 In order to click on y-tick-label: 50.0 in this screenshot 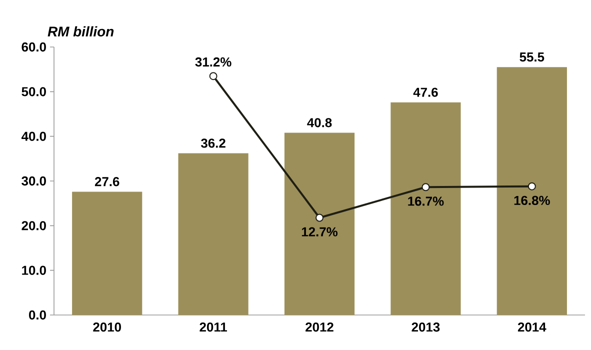, I will do `click(34, 91)`.